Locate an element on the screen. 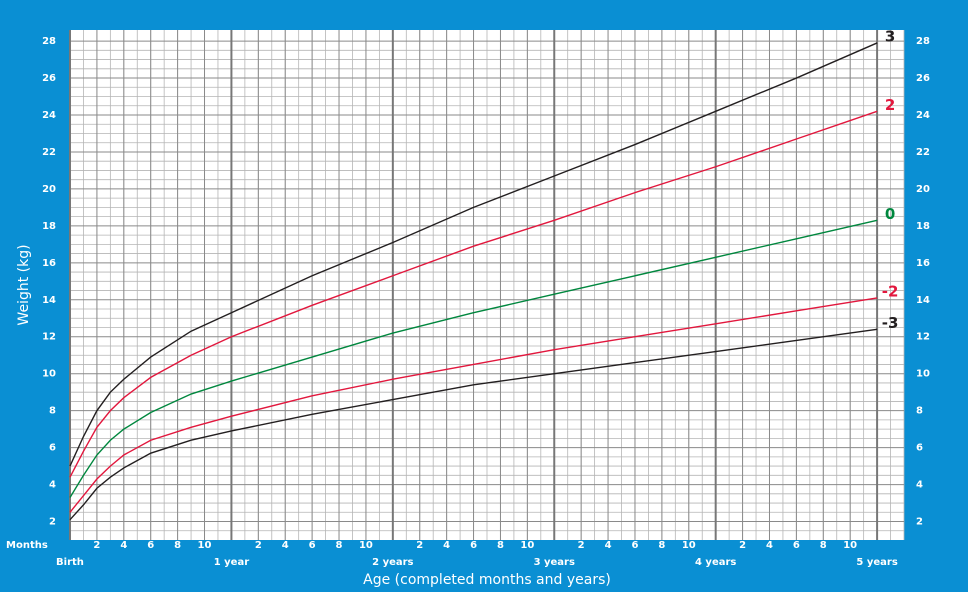 This screenshot has height=592, width=968. year-tick-label: 3 years is located at coordinates (554, 562).